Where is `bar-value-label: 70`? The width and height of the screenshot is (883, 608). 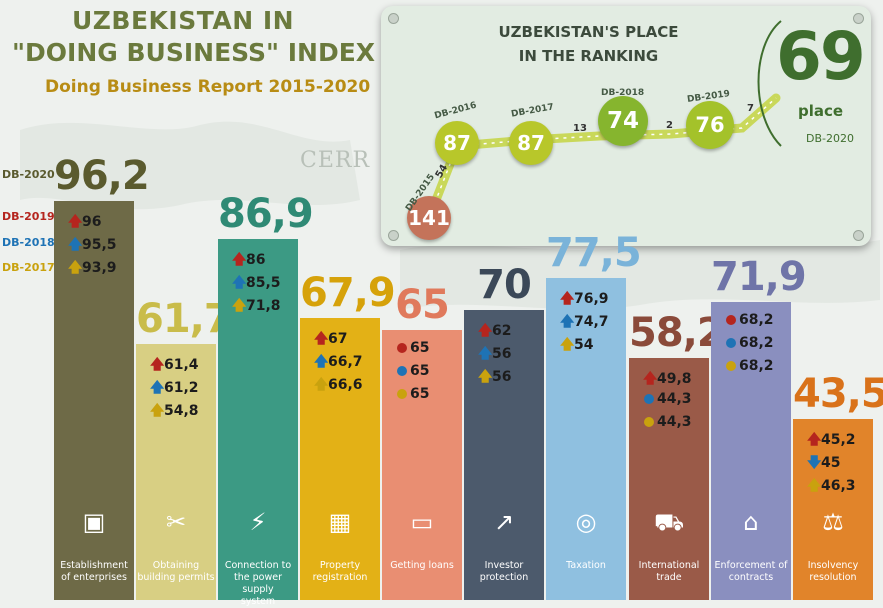 bar-value-label: 70 is located at coordinates (504, 284).